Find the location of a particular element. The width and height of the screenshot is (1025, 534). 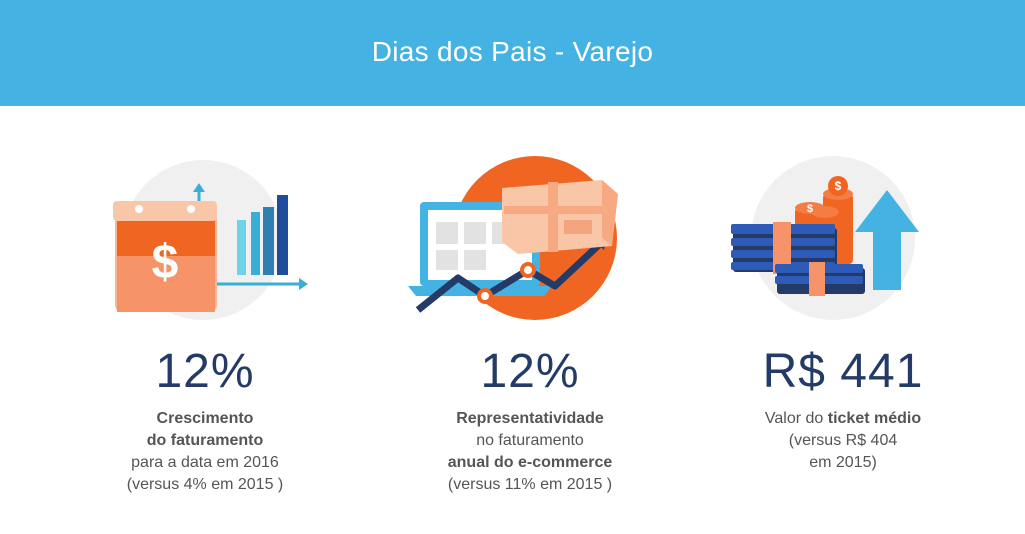

caption-line: no faturamento is located at coordinates (530, 441).